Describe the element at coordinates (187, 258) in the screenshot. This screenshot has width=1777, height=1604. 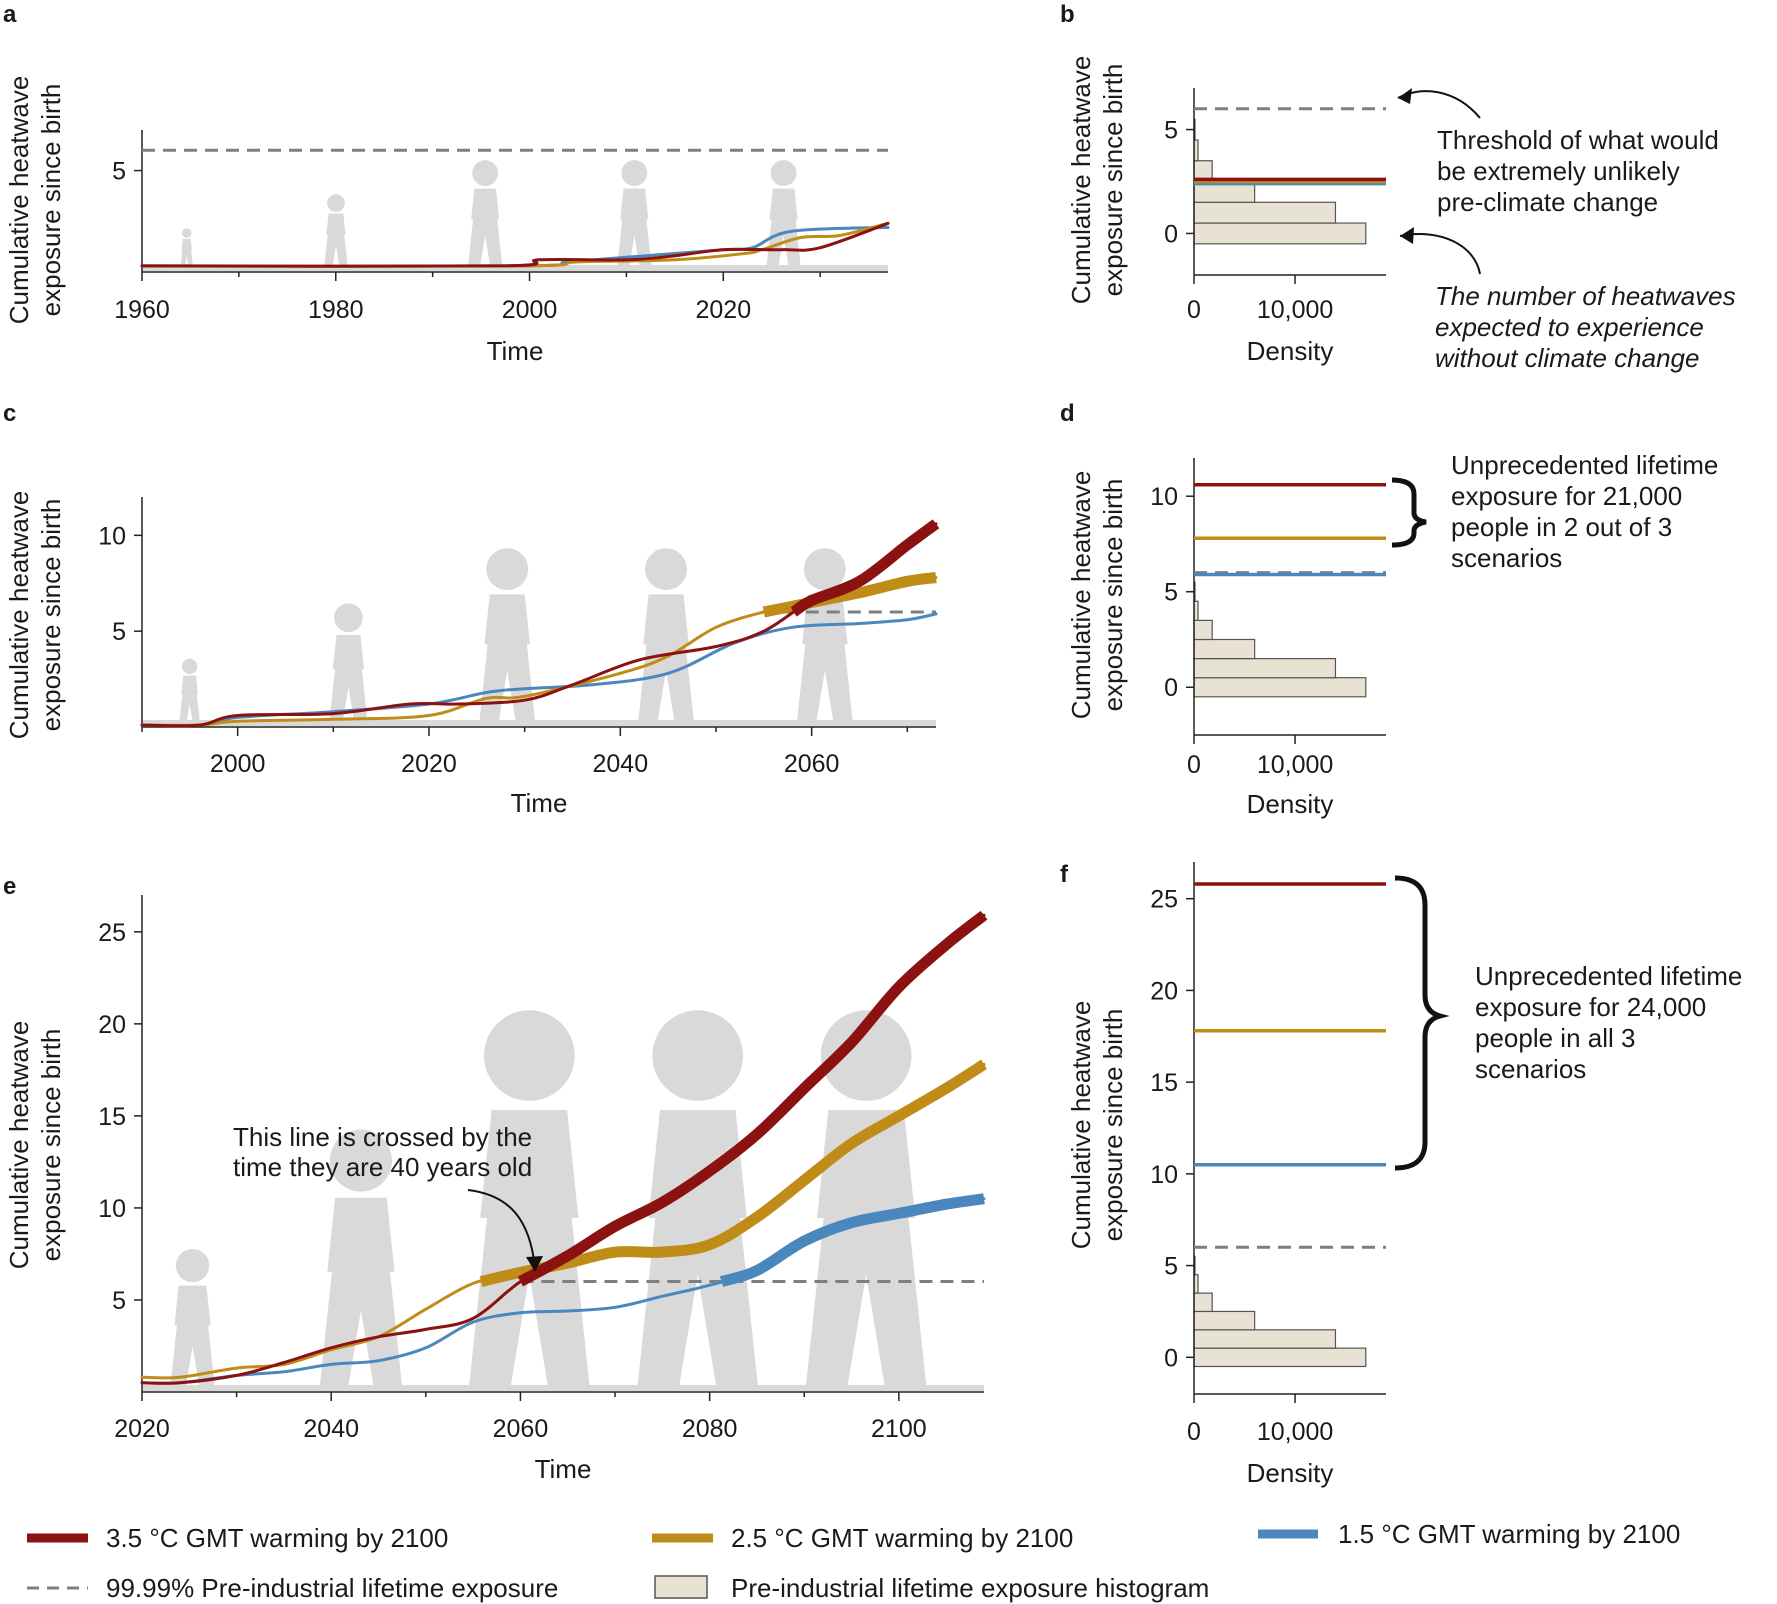
I see `person-silhouette-1-legs` at that location.